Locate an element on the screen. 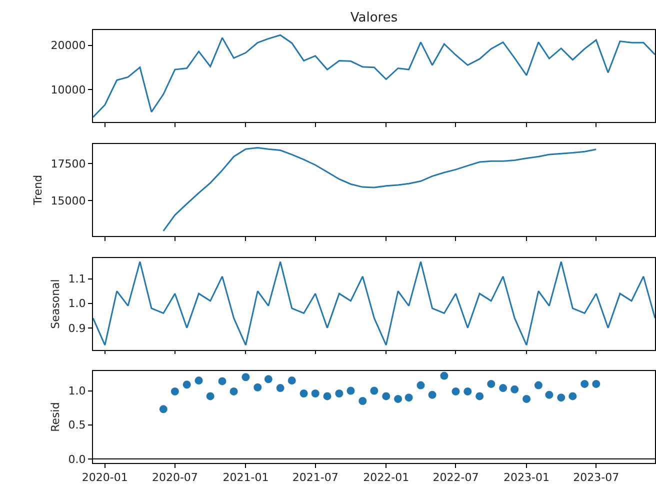 This screenshot has height=489, width=656. y-tick-label: 0.5 is located at coordinates (77, 425).